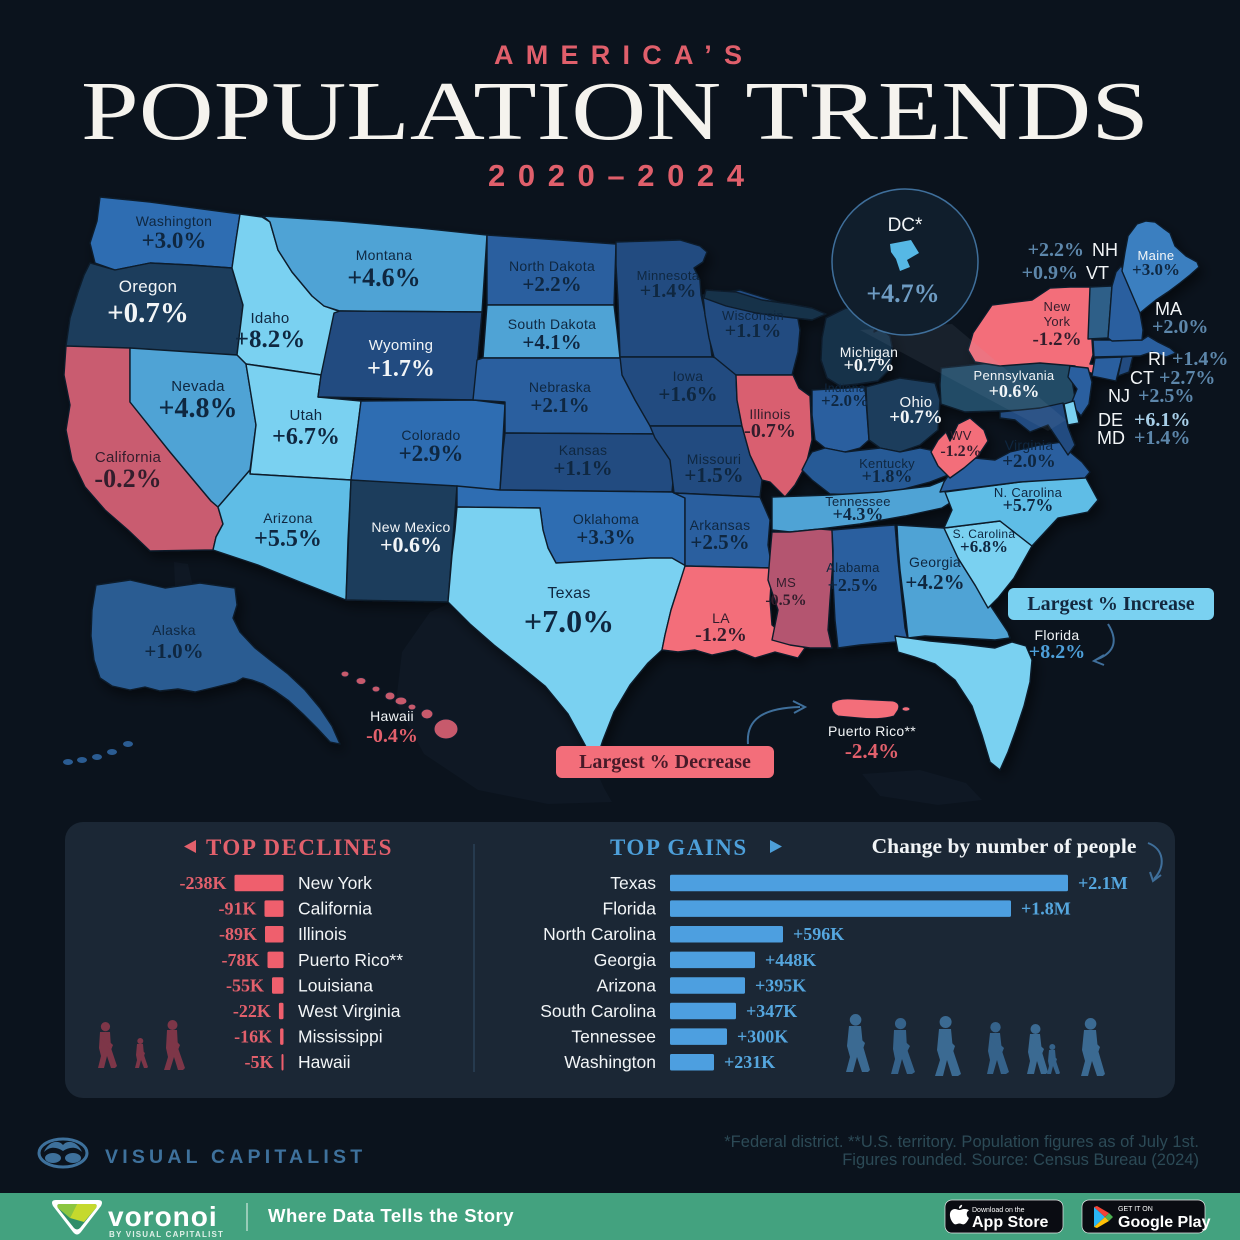 This screenshot has height=1240, width=1240. What do you see at coordinates (1014, 391) in the screenshot?
I see `svg-text: +0.6%` at bounding box center [1014, 391].